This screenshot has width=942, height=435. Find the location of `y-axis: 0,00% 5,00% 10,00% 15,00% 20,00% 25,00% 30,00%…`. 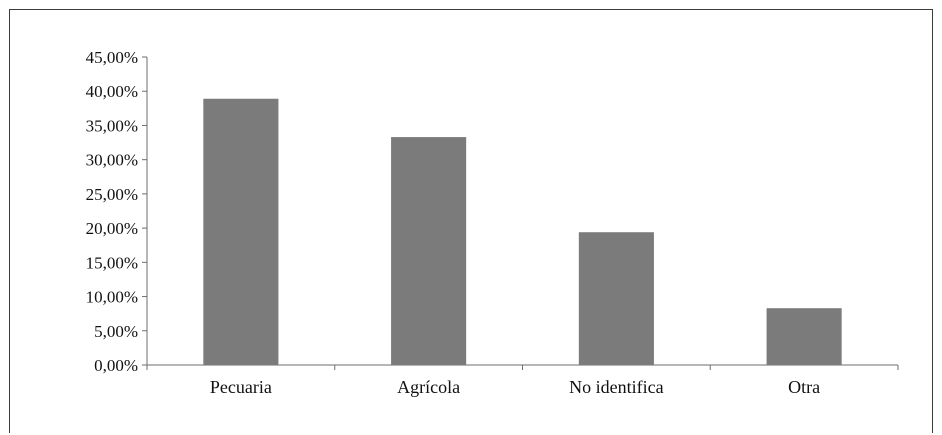

y-axis: 0,00% 5,00% 10,00% 15,00% 20,00% 25,00% 30,00%… is located at coordinates (117, 211).